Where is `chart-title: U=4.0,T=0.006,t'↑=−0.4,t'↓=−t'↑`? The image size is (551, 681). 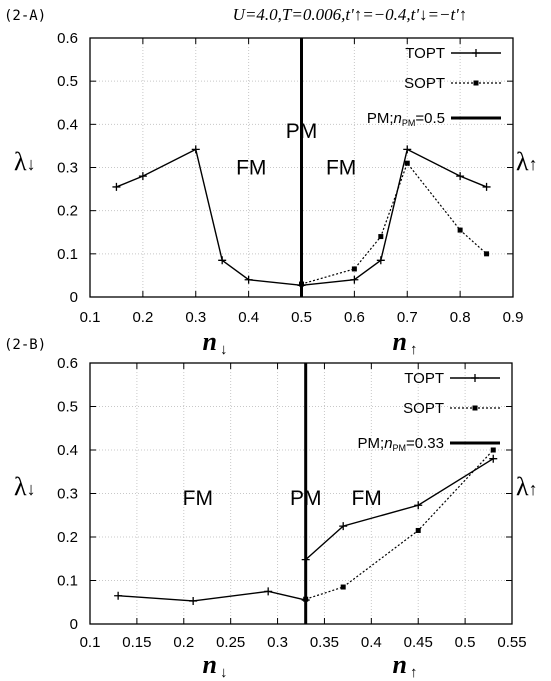 chart-title: U=4.0,T=0.006,t'↑=−0.4,t'↓=−t'↑ is located at coordinates (350, 14).